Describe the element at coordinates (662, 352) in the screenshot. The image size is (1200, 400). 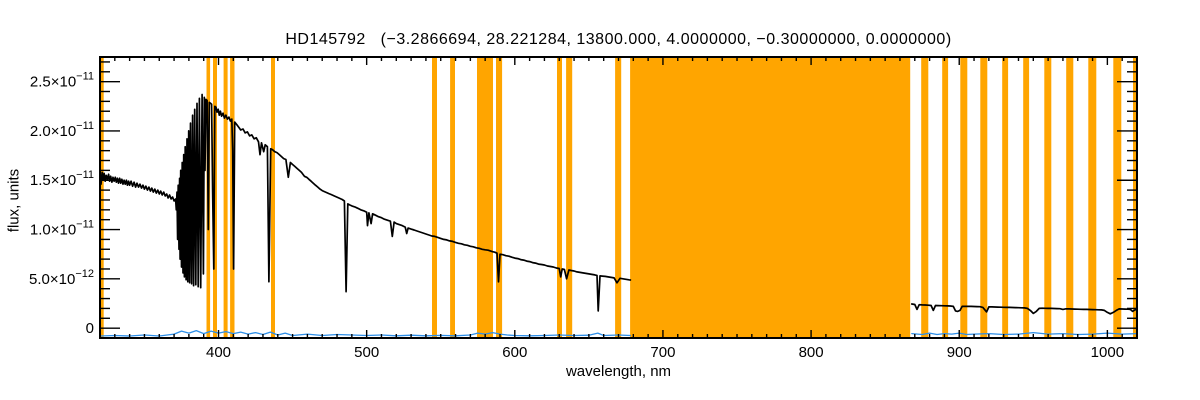
I see `x-tick-label: 700` at that location.